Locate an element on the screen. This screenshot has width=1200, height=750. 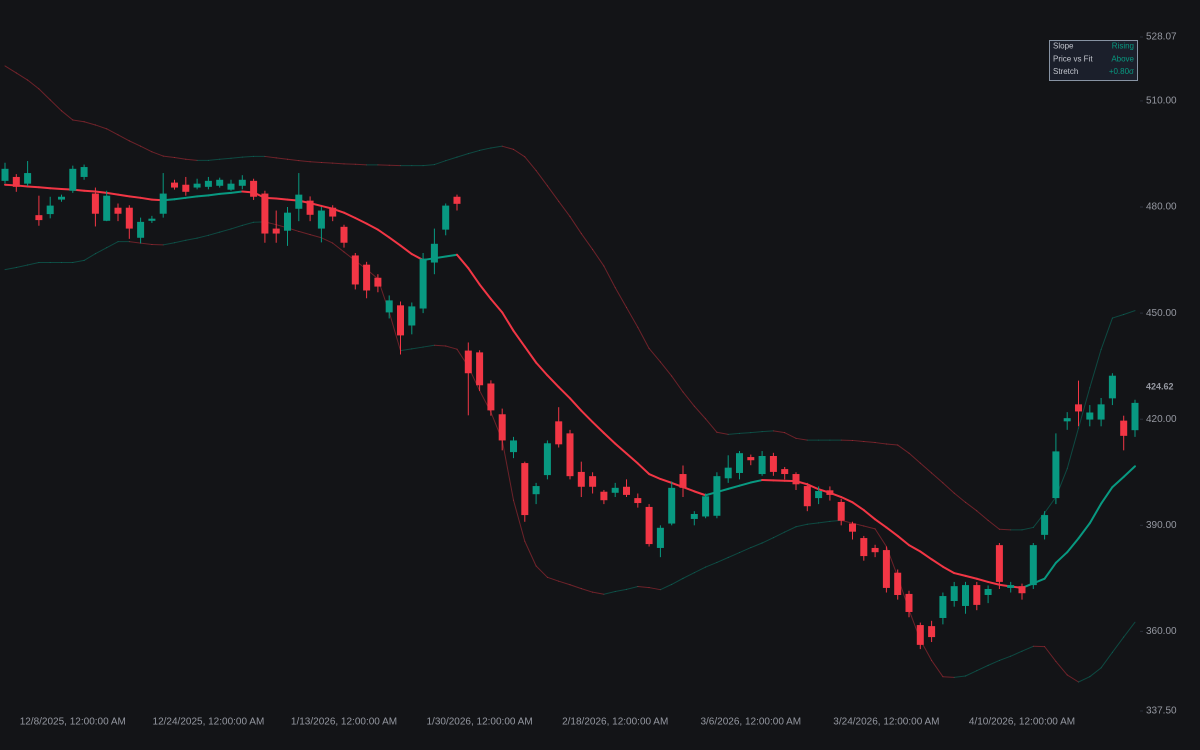
y-tick-label: 510.00 is located at coordinates (1161, 101).